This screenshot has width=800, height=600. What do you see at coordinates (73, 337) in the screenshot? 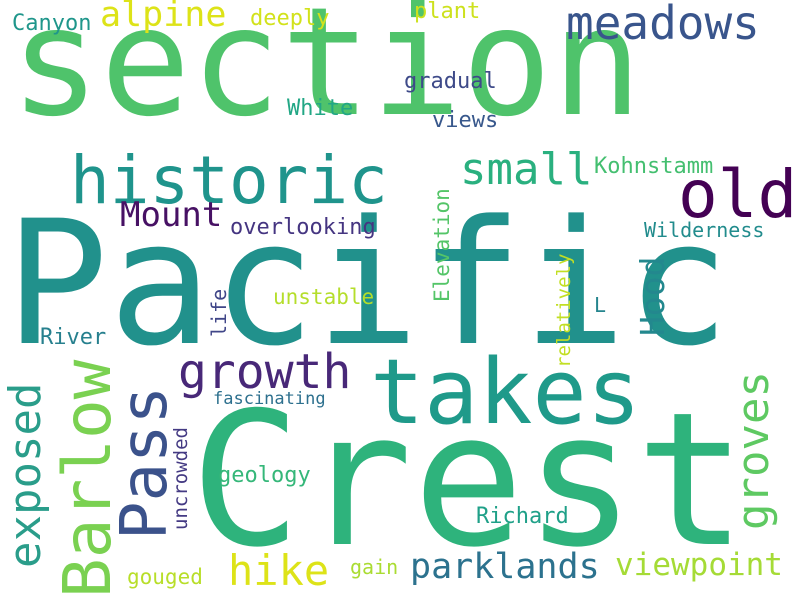
I see `word-river: River` at bounding box center [73, 337].